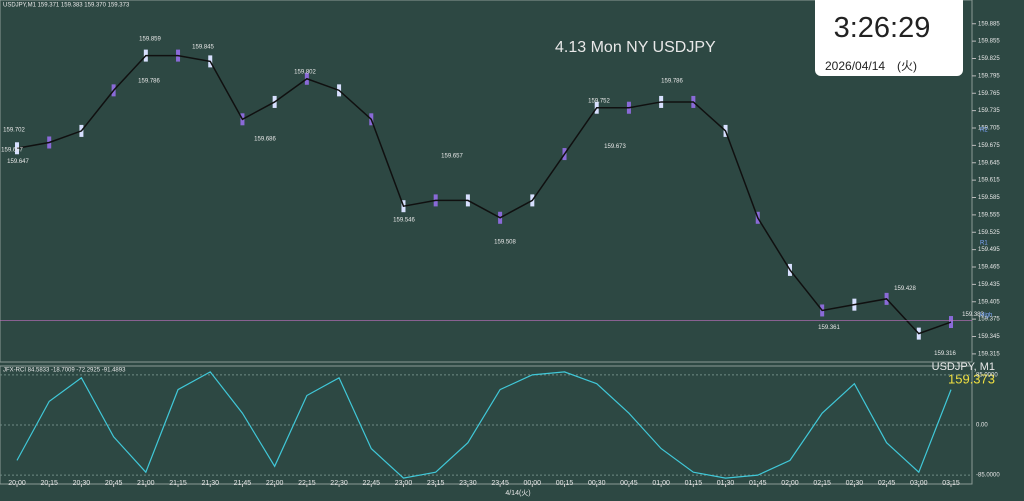  What do you see at coordinates (404, 483) in the screenshot?
I see `x-tick-label: 23:00` at bounding box center [404, 483].